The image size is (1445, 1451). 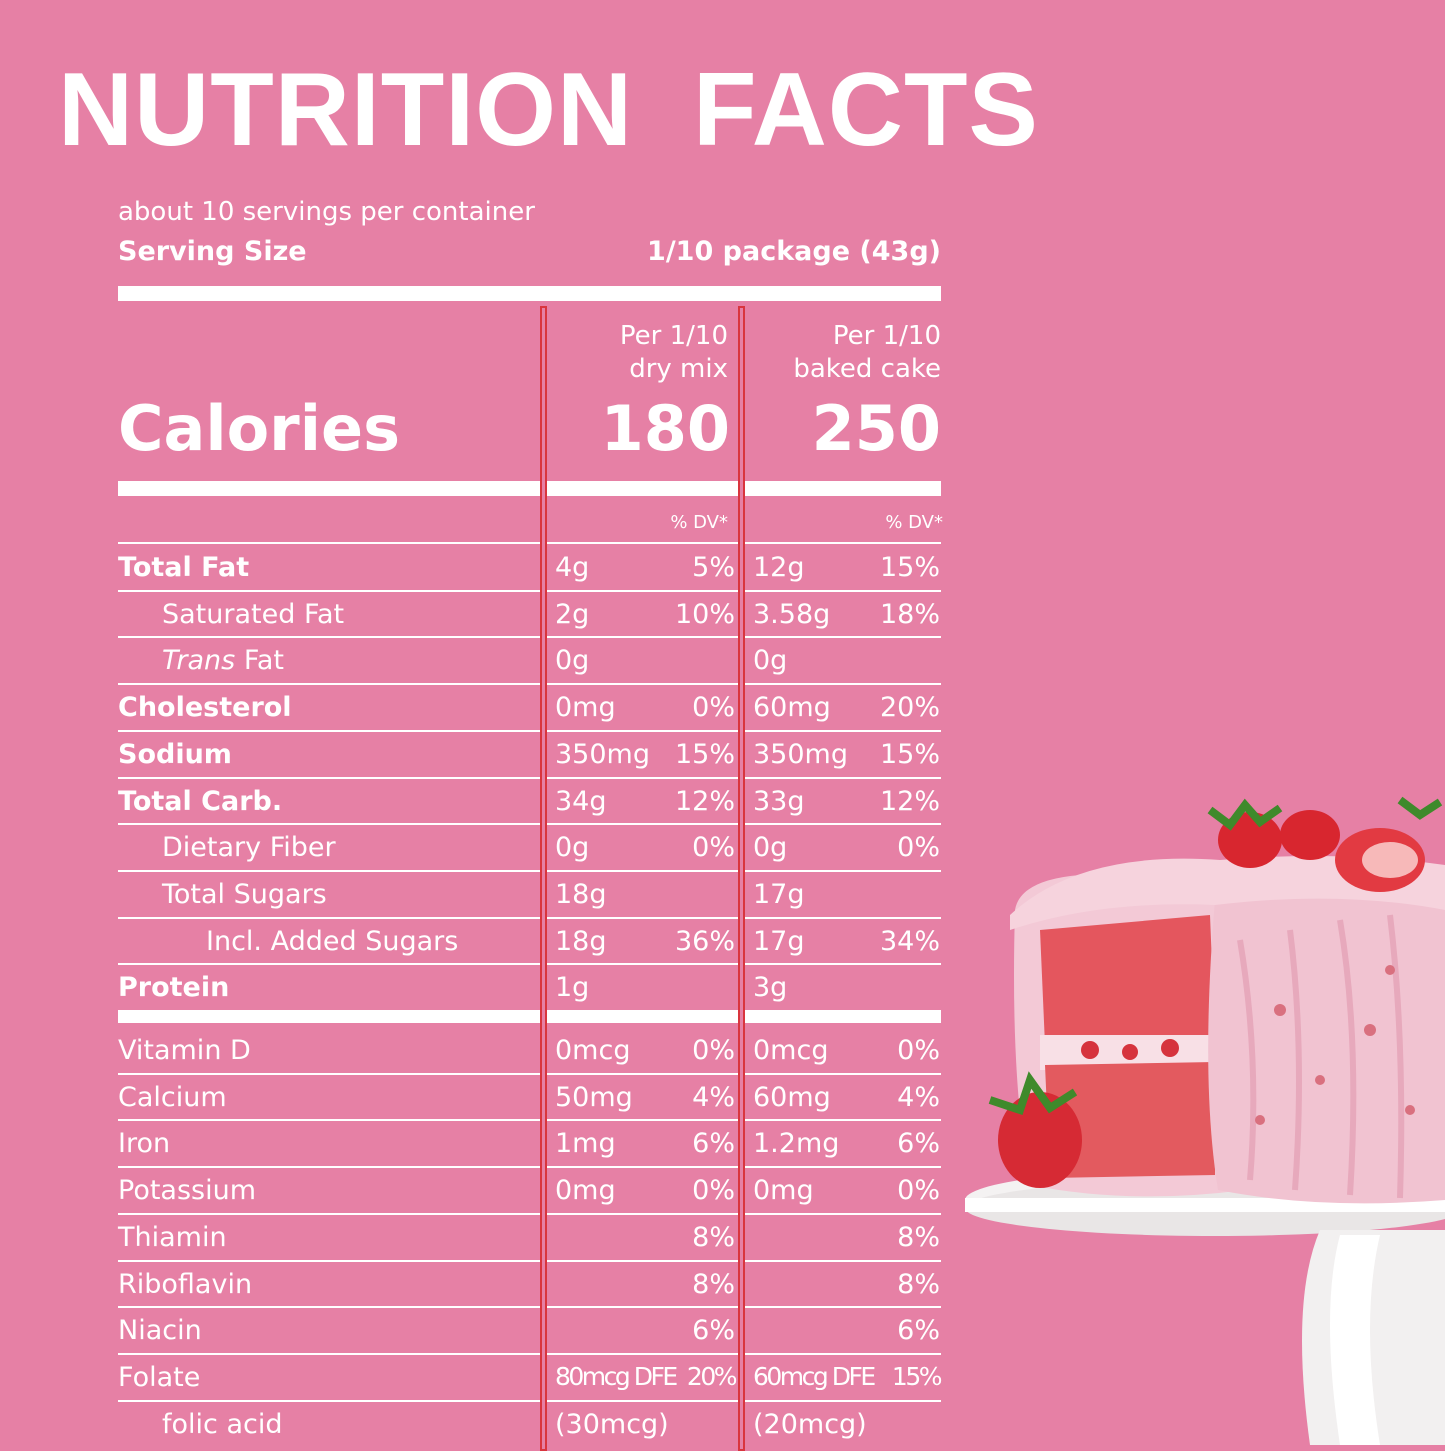 What do you see at coordinates (500, 1331) in the screenshot?
I see `vitamin-row: Niacin 6% 6%` at bounding box center [500, 1331].